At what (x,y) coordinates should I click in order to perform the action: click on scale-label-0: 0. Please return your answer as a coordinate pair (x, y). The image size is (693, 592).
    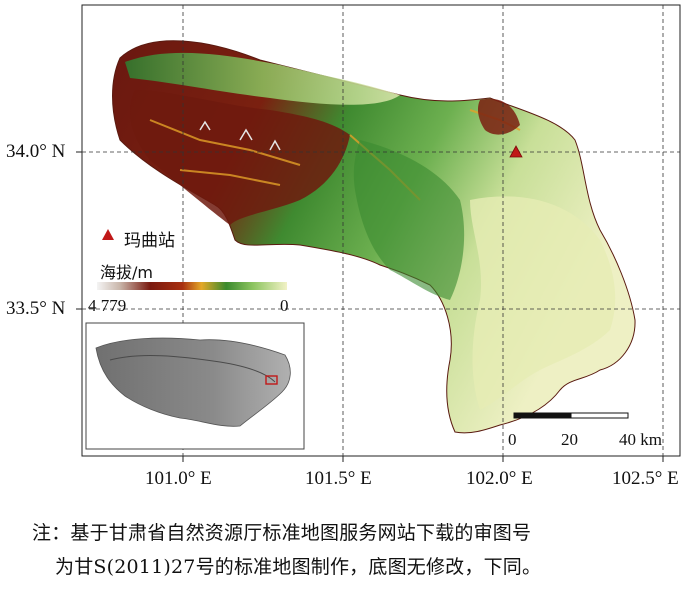
    Looking at the image, I should click on (512, 439).